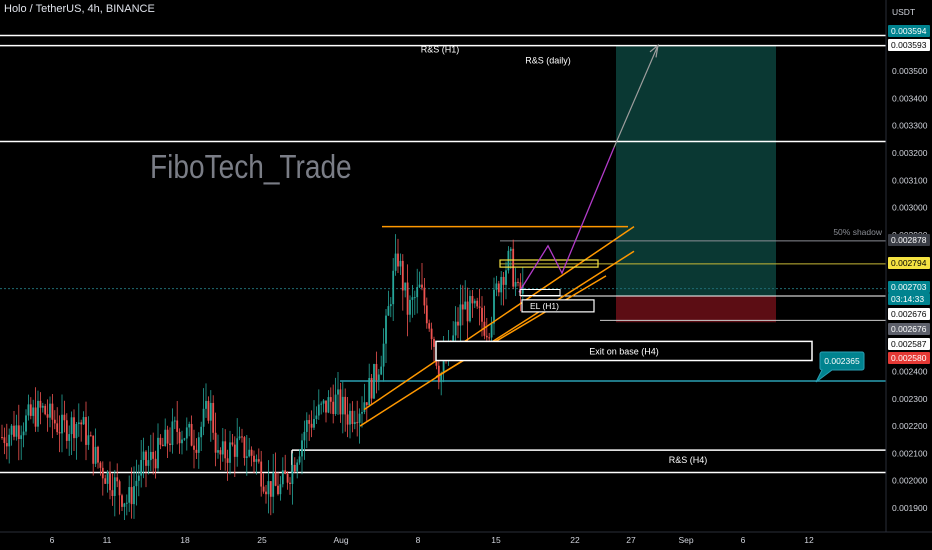 The height and width of the screenshot is (550, 932). Describe the element at coordinates (910, 180) in the screenshot. I see `y-tick-label: 0.003100` at that location.